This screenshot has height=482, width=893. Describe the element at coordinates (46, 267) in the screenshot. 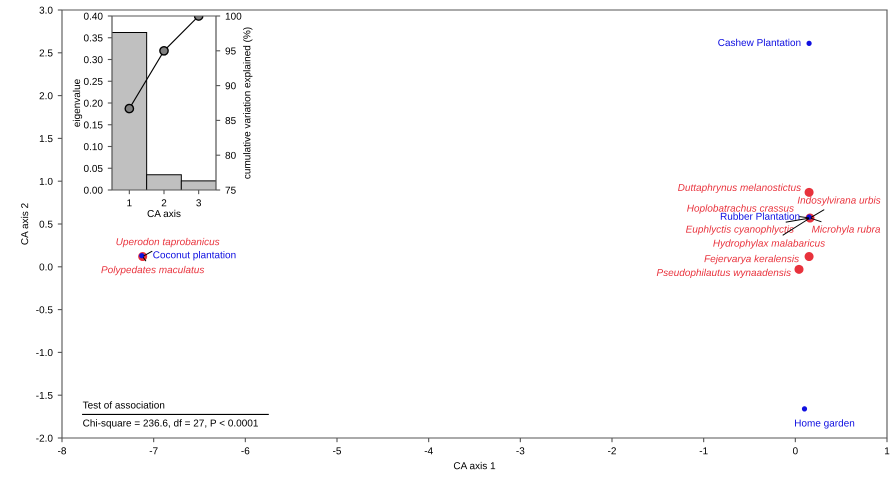

I see `y-tick-label: 0.0` at that location.